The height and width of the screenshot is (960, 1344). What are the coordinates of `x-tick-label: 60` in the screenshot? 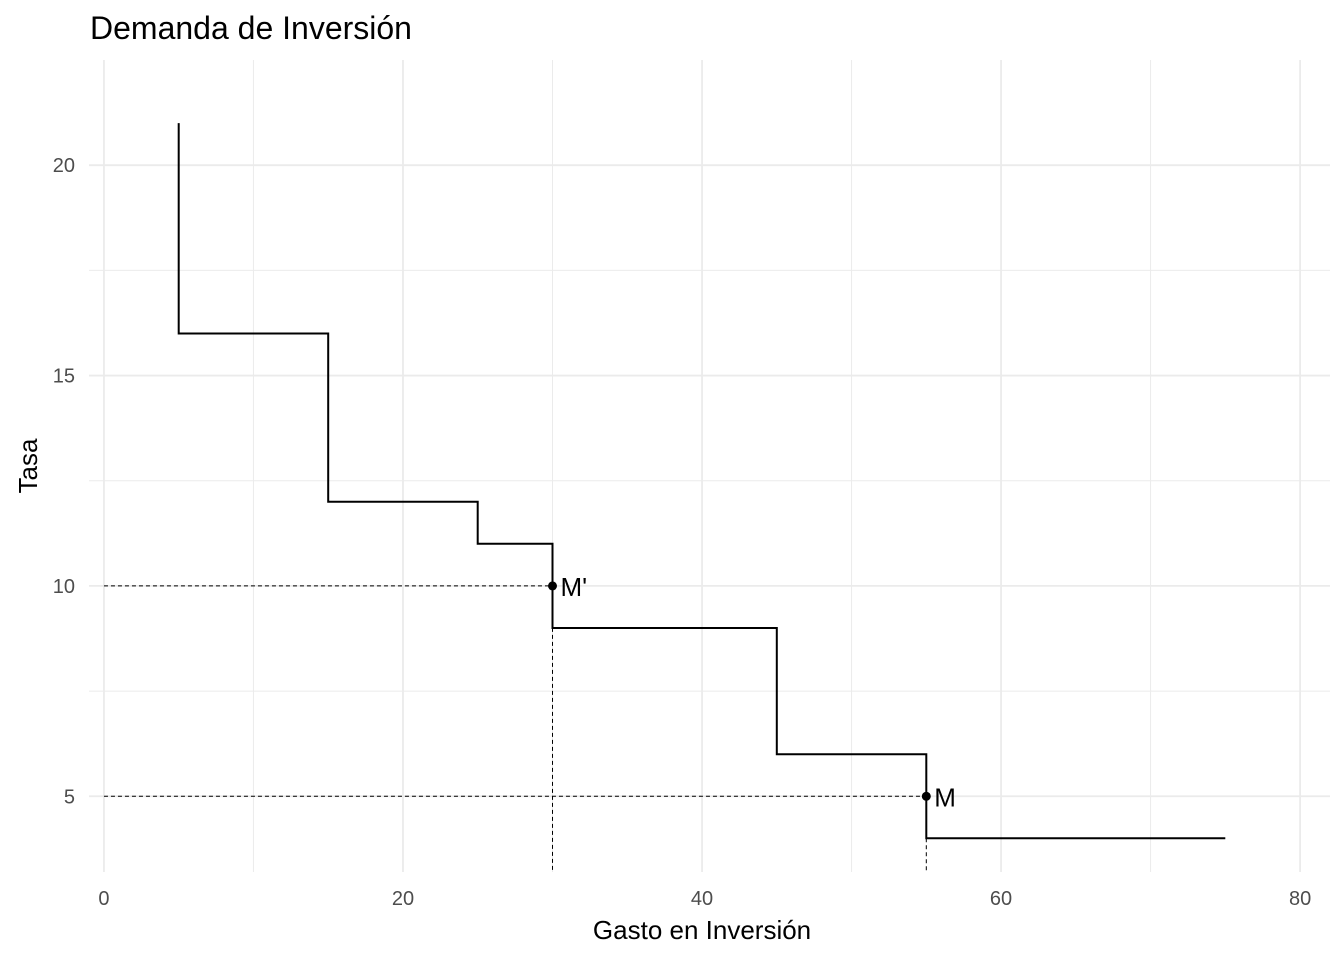 It's located at (1001, 899).